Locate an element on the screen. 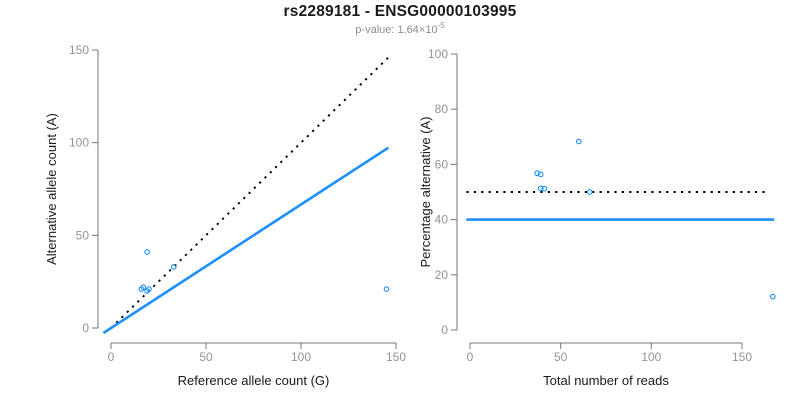 Image resolution: width=800 pixels, height=400 pixels. y-tick-label: 50 is located at coordinates (83, 235).